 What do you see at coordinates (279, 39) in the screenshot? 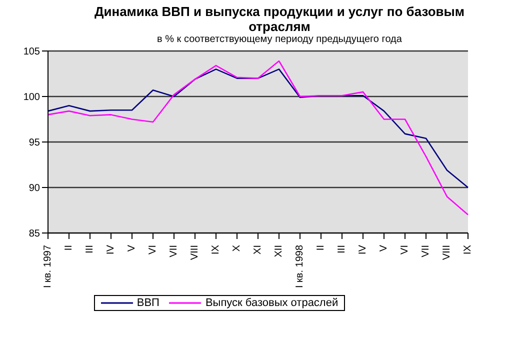
I see `chart-subtitle: в % к соответствующему периоду предыдущего года` at bounding box center [279, 39].